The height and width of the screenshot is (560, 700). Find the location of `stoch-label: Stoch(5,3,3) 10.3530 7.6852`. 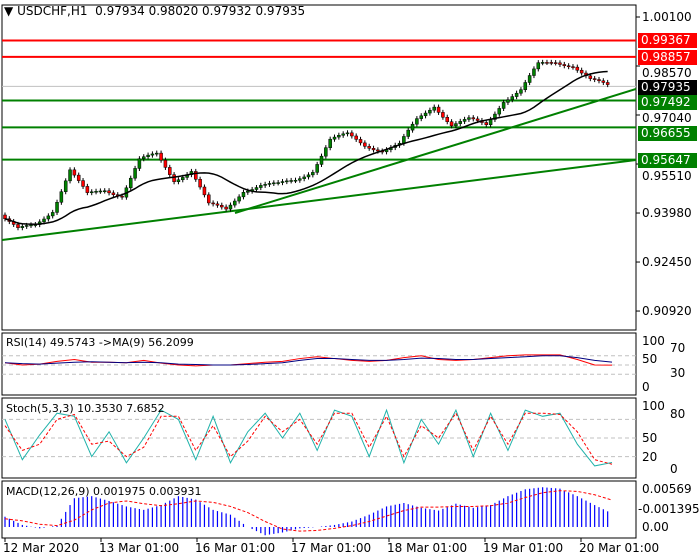

stoch-label: Stoch(5,3,3) 10.3530 7.6852 is located at coordinates (85, 408).